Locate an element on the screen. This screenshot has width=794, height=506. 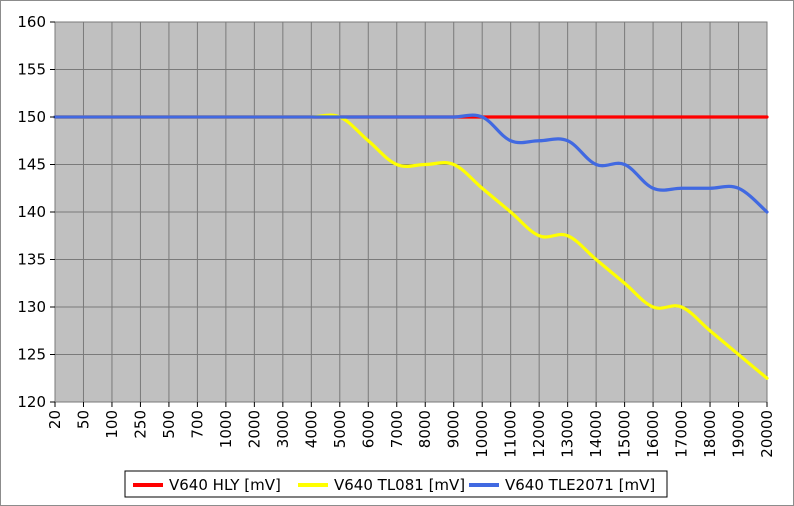
y-tick-label: 140 is located at coordinates (31, 212).